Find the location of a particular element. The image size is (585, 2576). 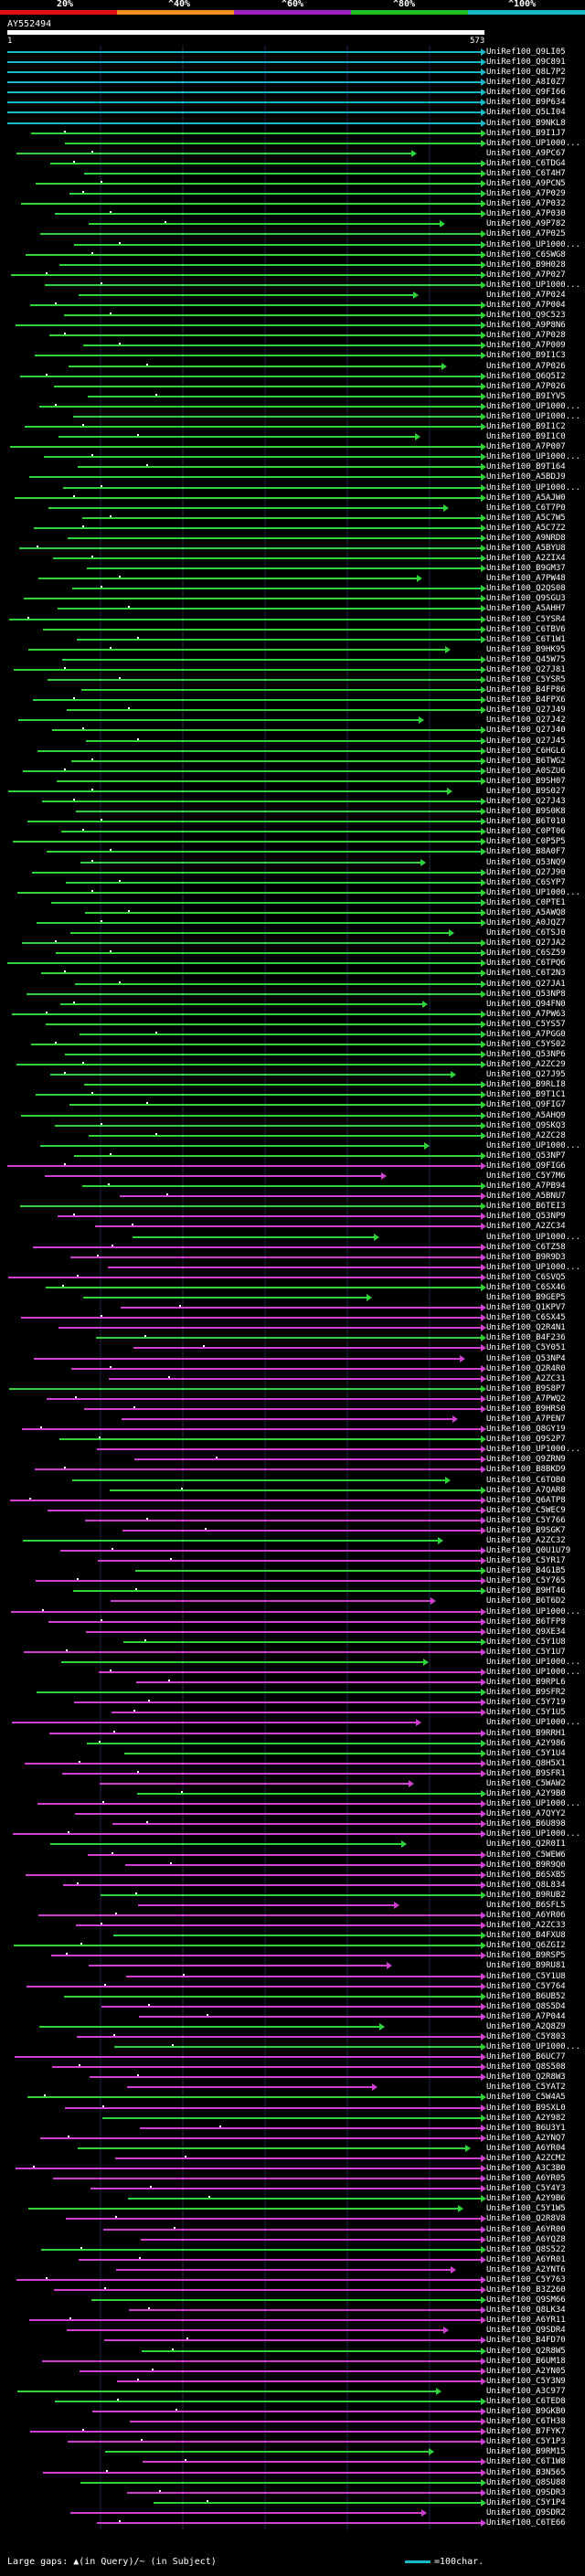

hit-label: UniRef100_A2ZC34 is located at coordinates (526, 1227).